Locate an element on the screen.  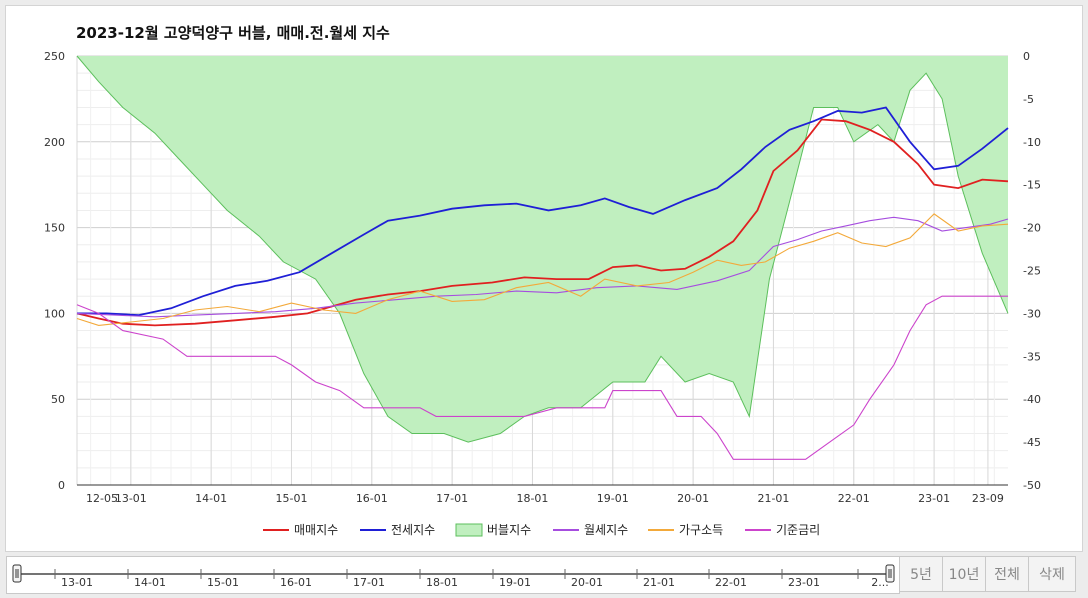
x-tick-label: 22-01 is located at coordinates (854, 498).